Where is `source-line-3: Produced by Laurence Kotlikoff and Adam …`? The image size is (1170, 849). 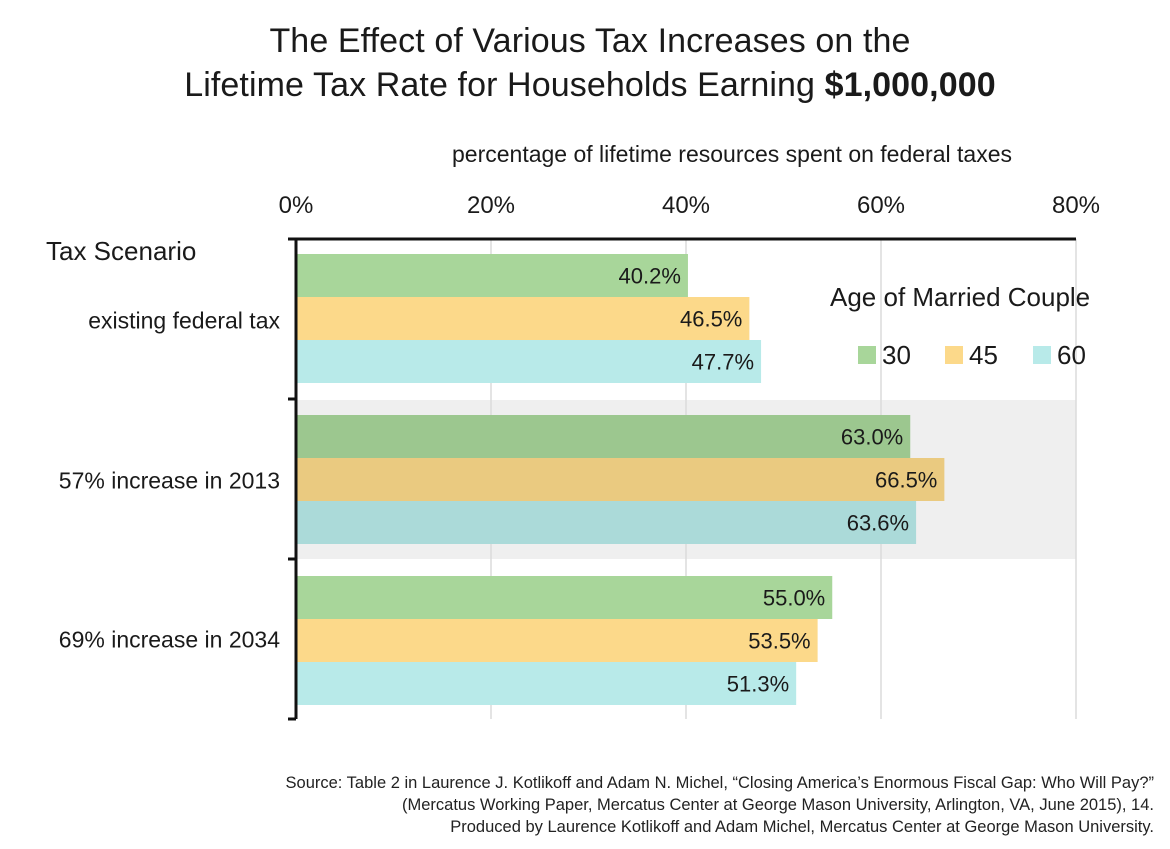 source-line-3: Produced by Laurence Kotlikoff and Adam … is located at coordinates (802, 827).